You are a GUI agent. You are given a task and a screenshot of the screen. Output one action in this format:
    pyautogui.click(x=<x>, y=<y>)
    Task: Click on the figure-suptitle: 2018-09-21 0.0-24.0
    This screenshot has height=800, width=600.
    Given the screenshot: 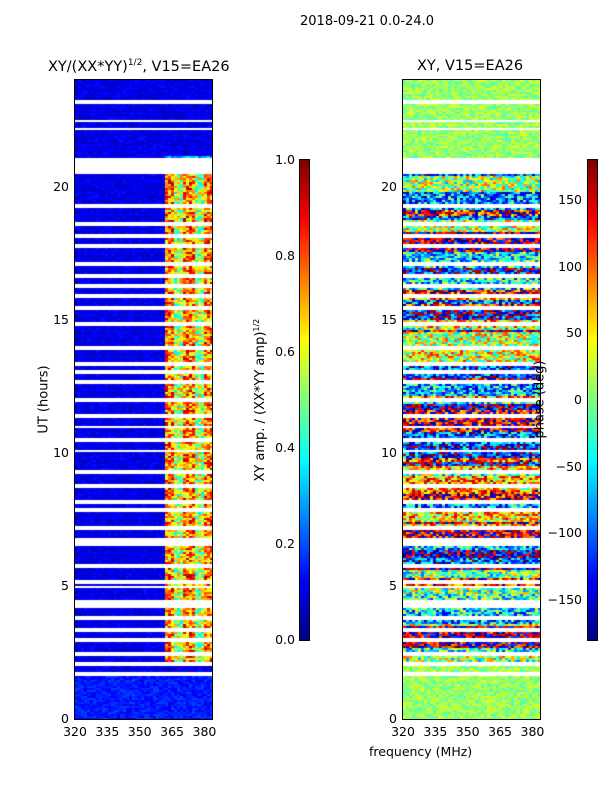 What is the action you would take?
    pyautogui.click(x=367, y=21)
    